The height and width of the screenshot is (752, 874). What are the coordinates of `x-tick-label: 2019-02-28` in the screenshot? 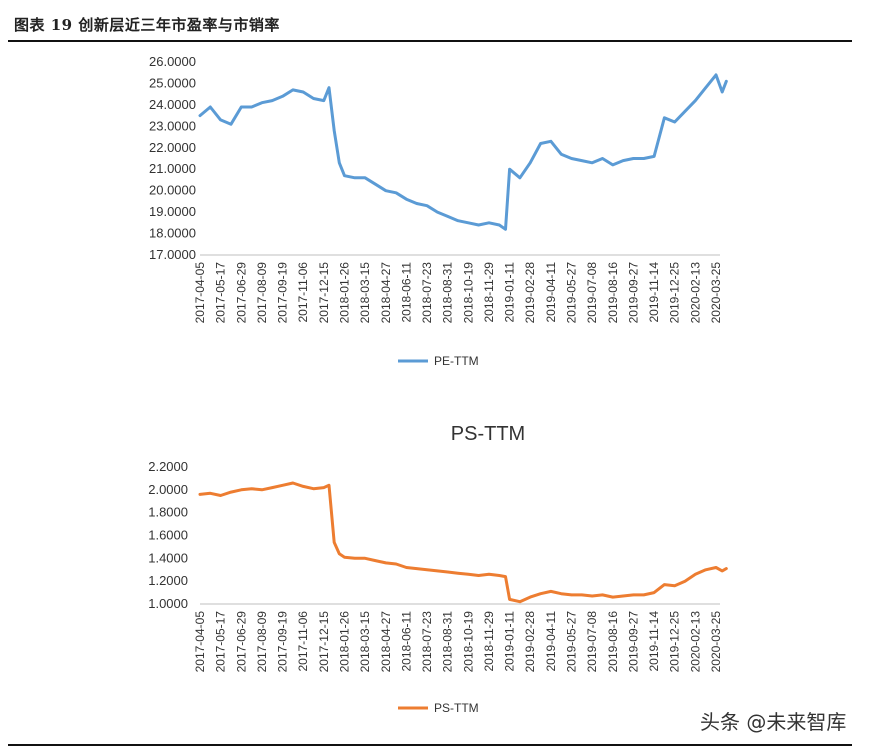 It's located at (530, 293).